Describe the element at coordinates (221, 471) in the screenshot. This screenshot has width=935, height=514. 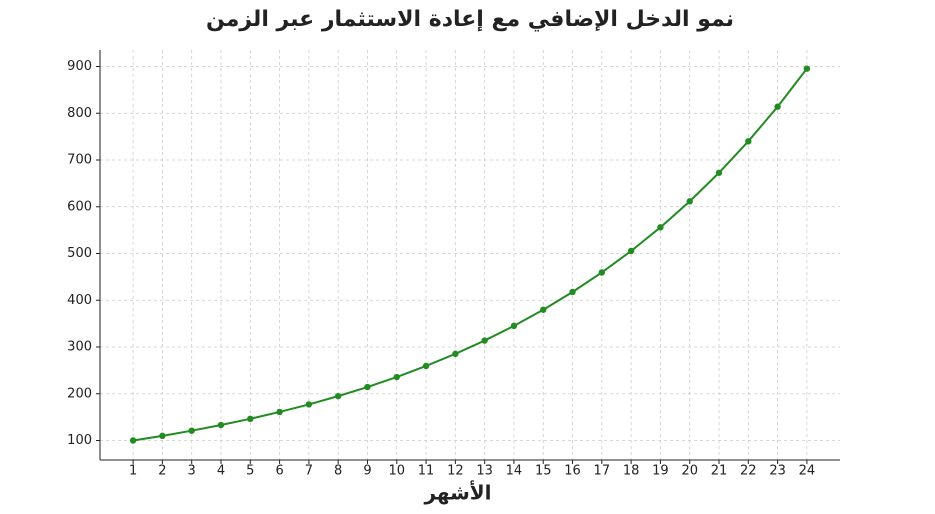
I see `x-tick-label: 4` at that location.